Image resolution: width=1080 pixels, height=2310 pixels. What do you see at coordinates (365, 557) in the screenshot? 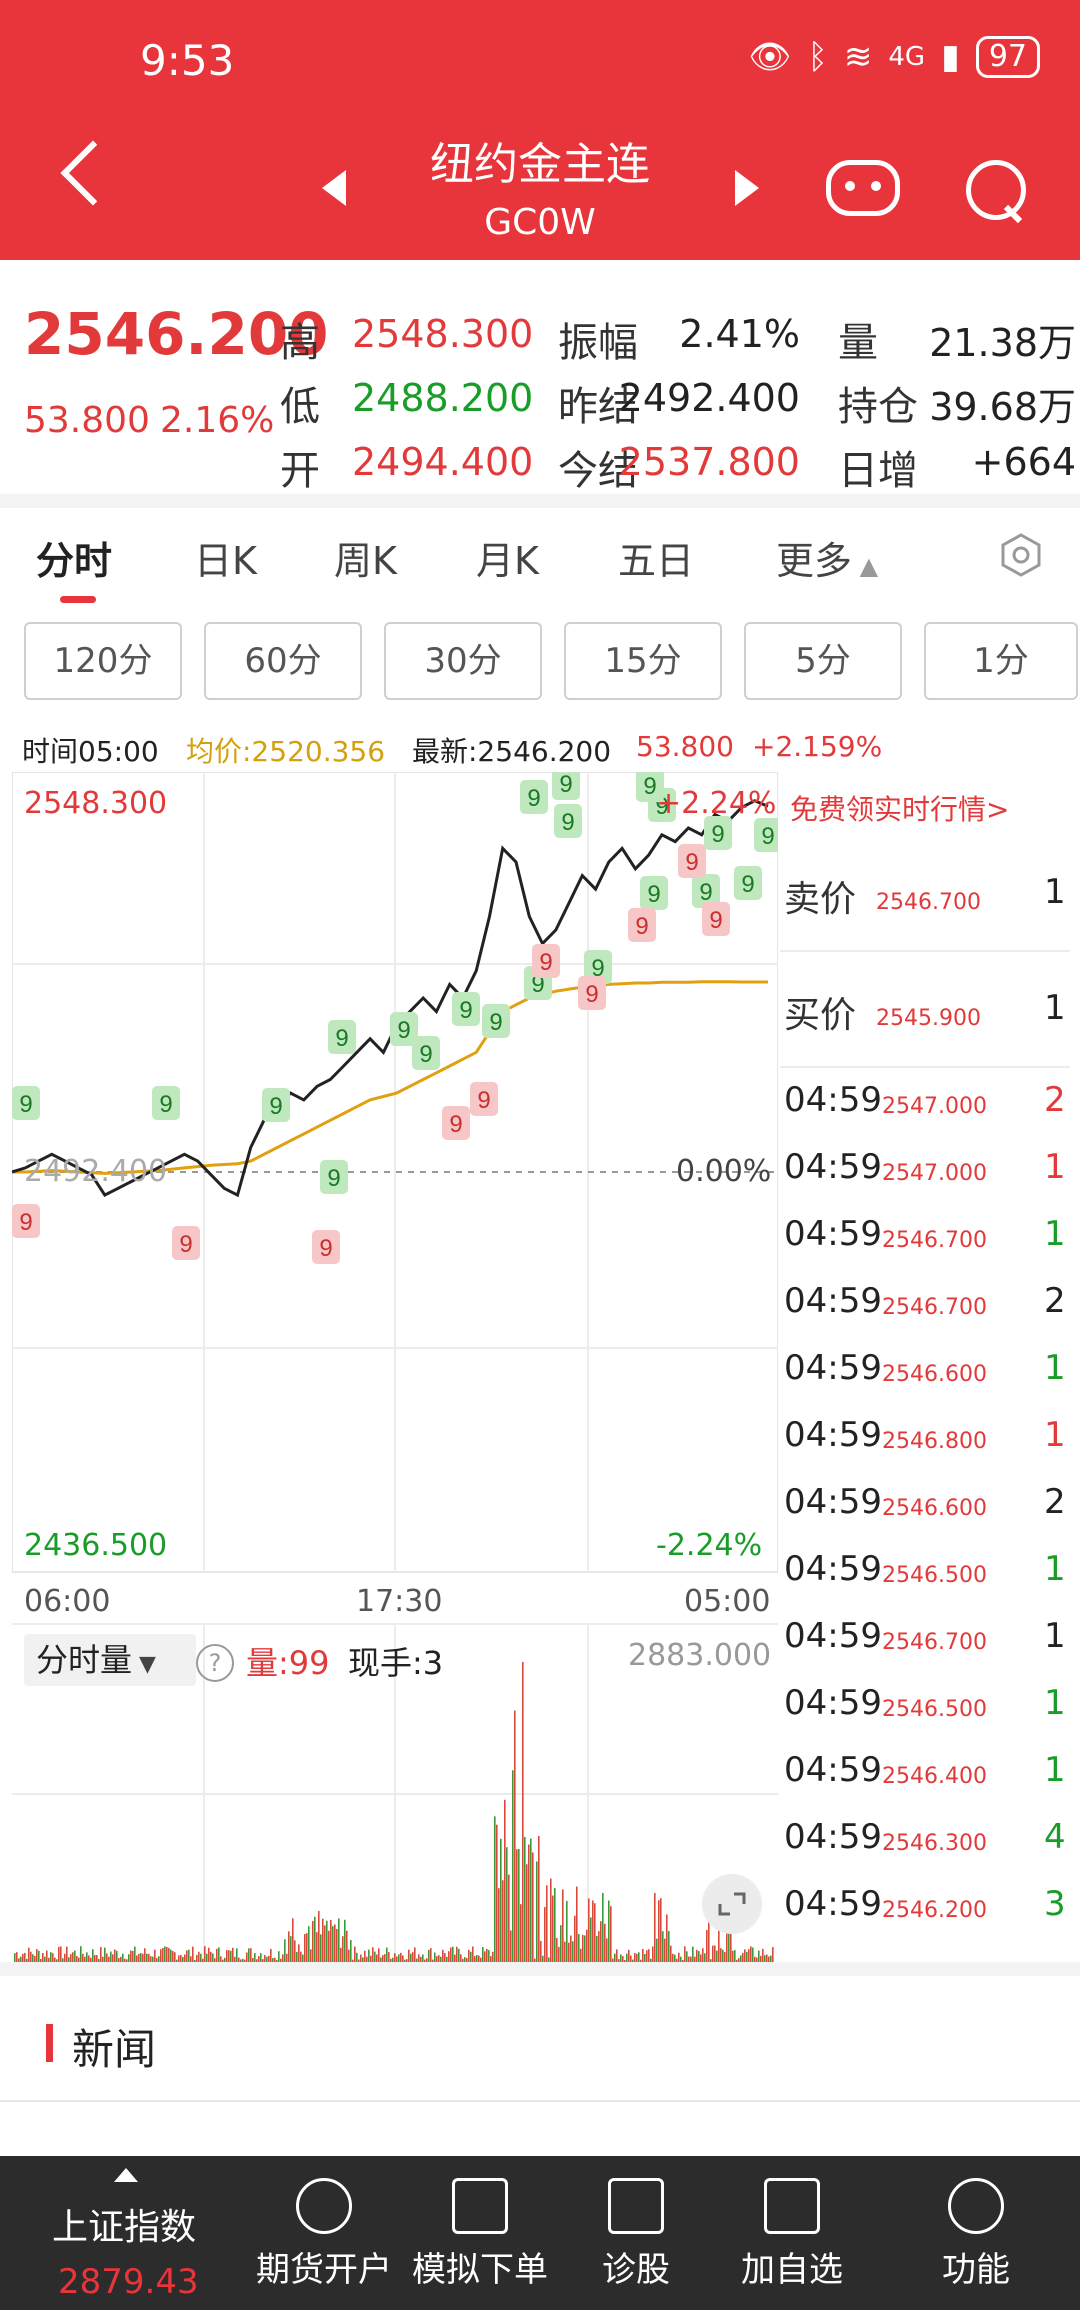
I see `tab-2: 周K` at bounding box center [365, 557].